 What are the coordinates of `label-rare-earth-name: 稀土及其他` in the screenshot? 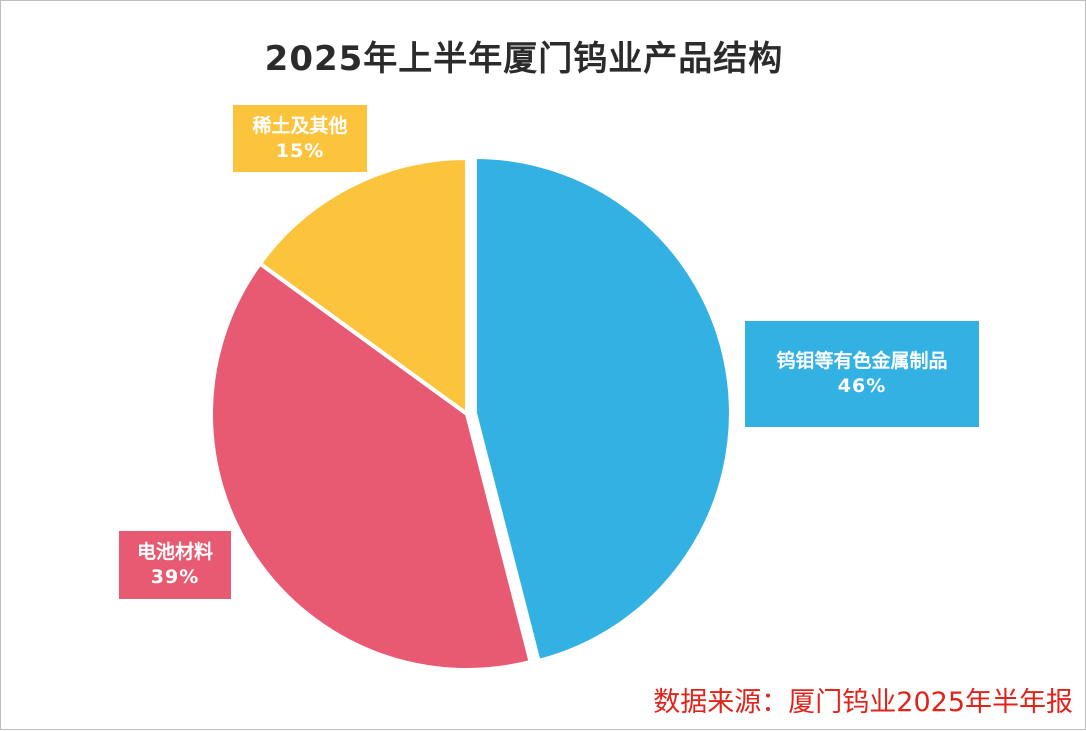 It's located at (300, 125).